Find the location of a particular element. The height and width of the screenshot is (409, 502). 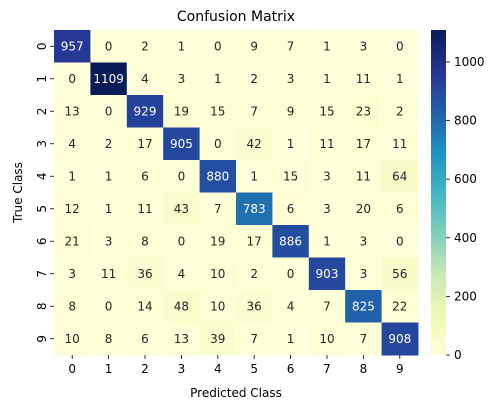

cell-value-r0-c4: 0 is located at coordinates (218, 46).